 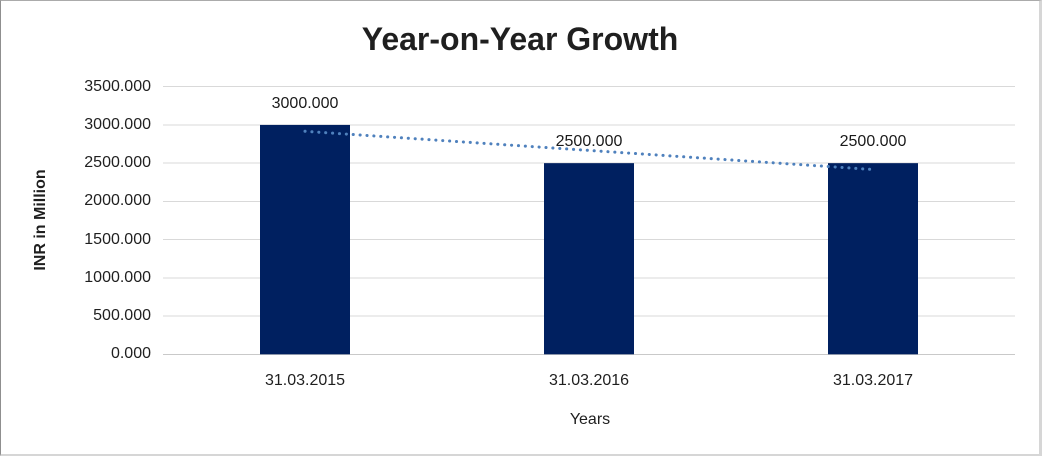 What do you see at coordinates (305, 103) in the screenshot?
I see `bar-data-label: 3000.000` at bounding box center [305, 103].